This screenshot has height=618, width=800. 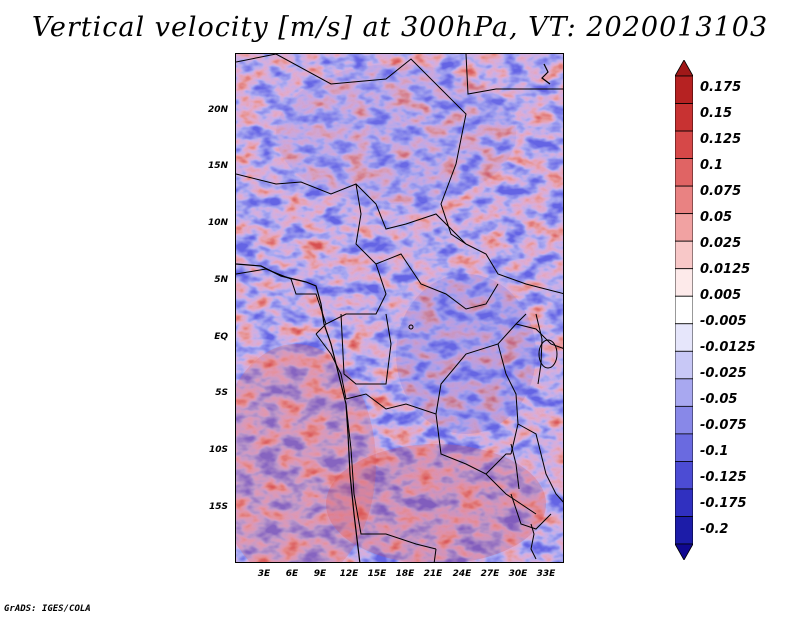 What do you see at coordinates (292, 574) in the screenshot?
I see `lon-label-6e: 6E` at bounding box center [292, 574].